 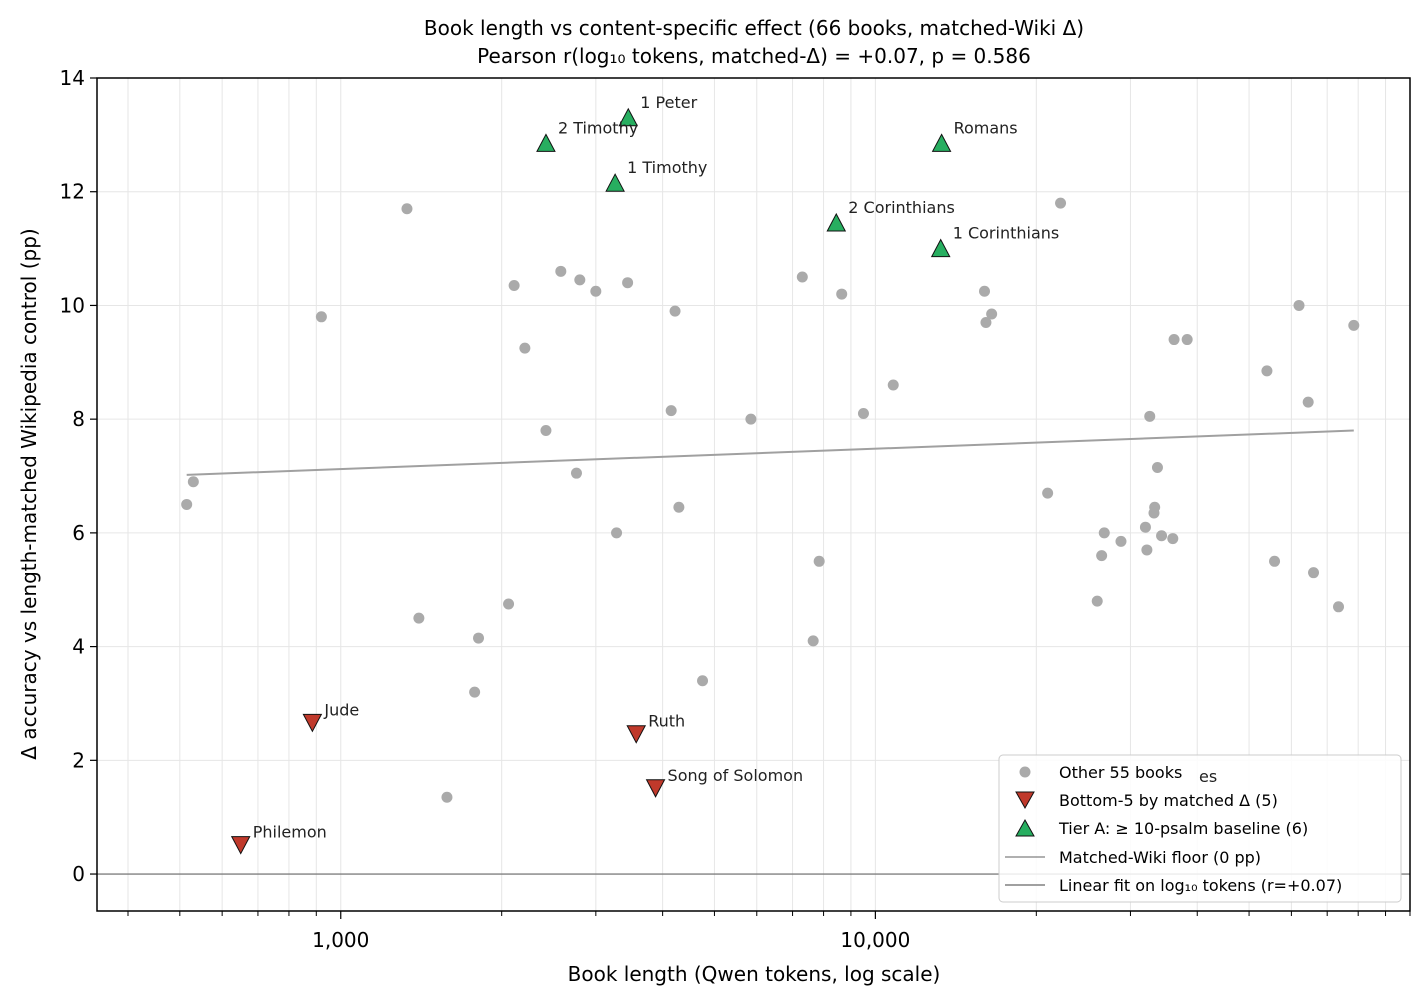 What do you see at coordinates (78, 647) in the screenshot?
I see `y-tick-label: 4` at bounding box center [78, 647].